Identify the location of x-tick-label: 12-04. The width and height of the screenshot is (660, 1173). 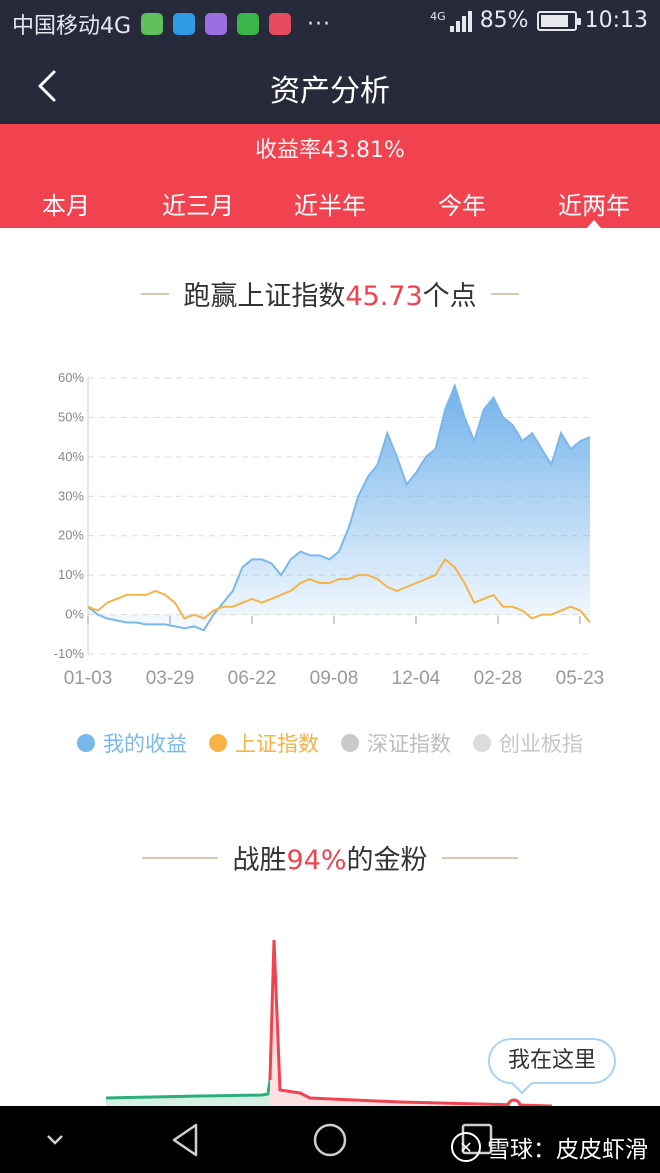
(416, 678).